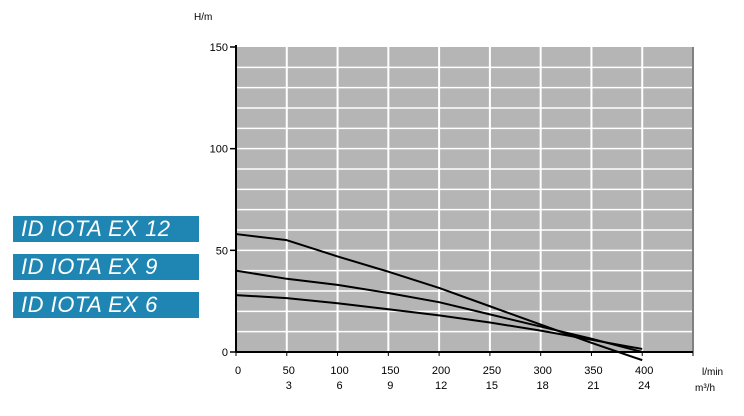 The height and width of the screenshot is (416, 744). I want to click on y-tick-label: 100, so click(219, 150).